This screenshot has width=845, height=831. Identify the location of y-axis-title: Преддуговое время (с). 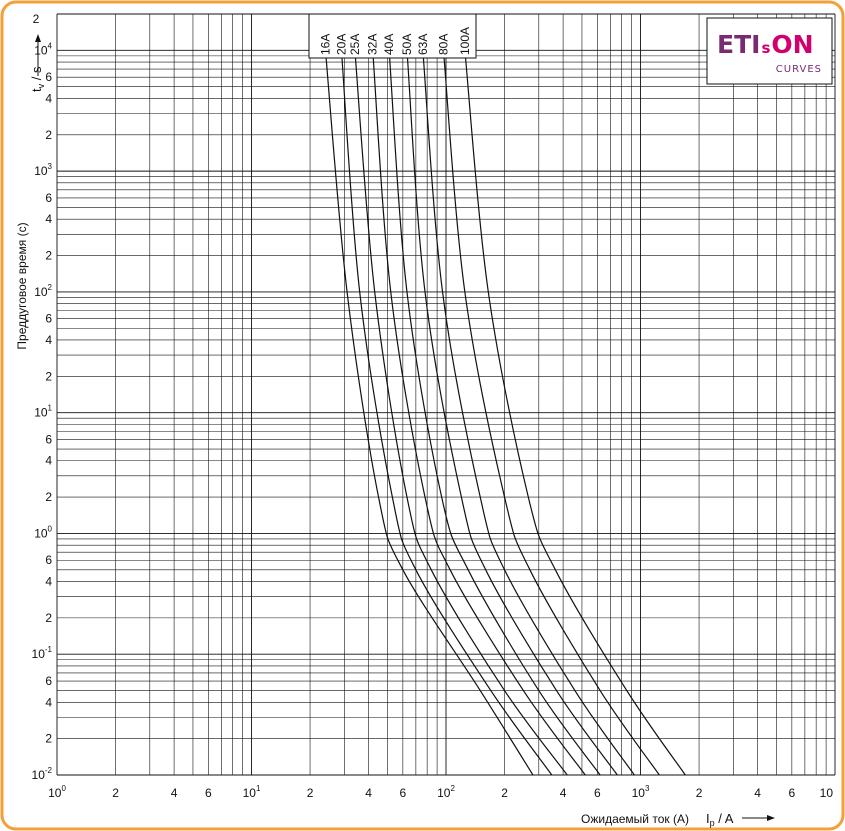
(22, 285).